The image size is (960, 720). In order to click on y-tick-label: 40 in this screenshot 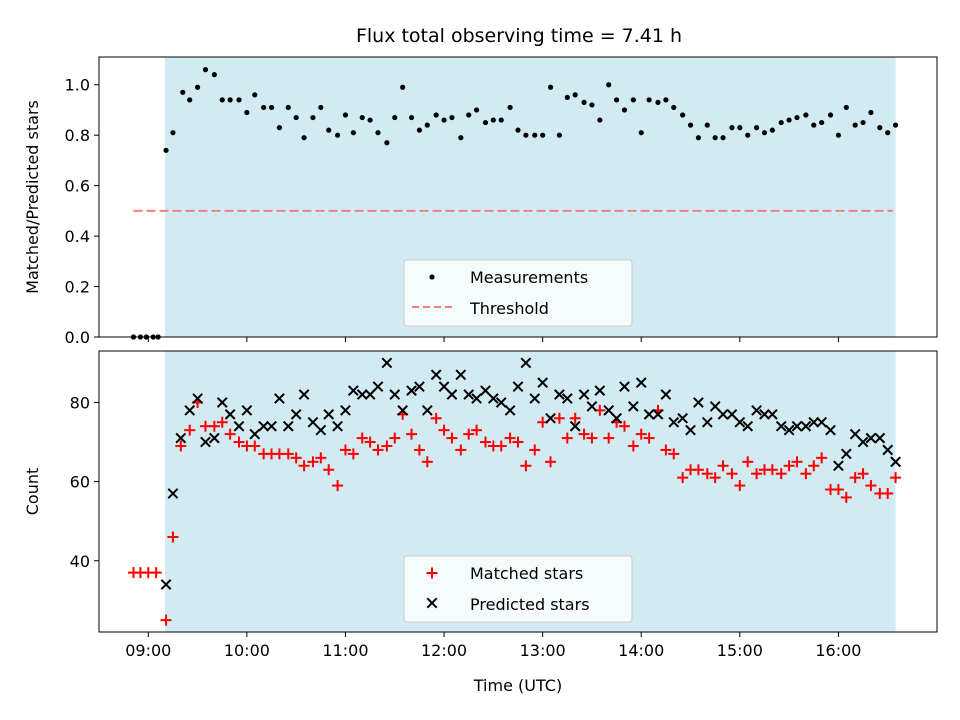, I will do `click(80, 561)`.